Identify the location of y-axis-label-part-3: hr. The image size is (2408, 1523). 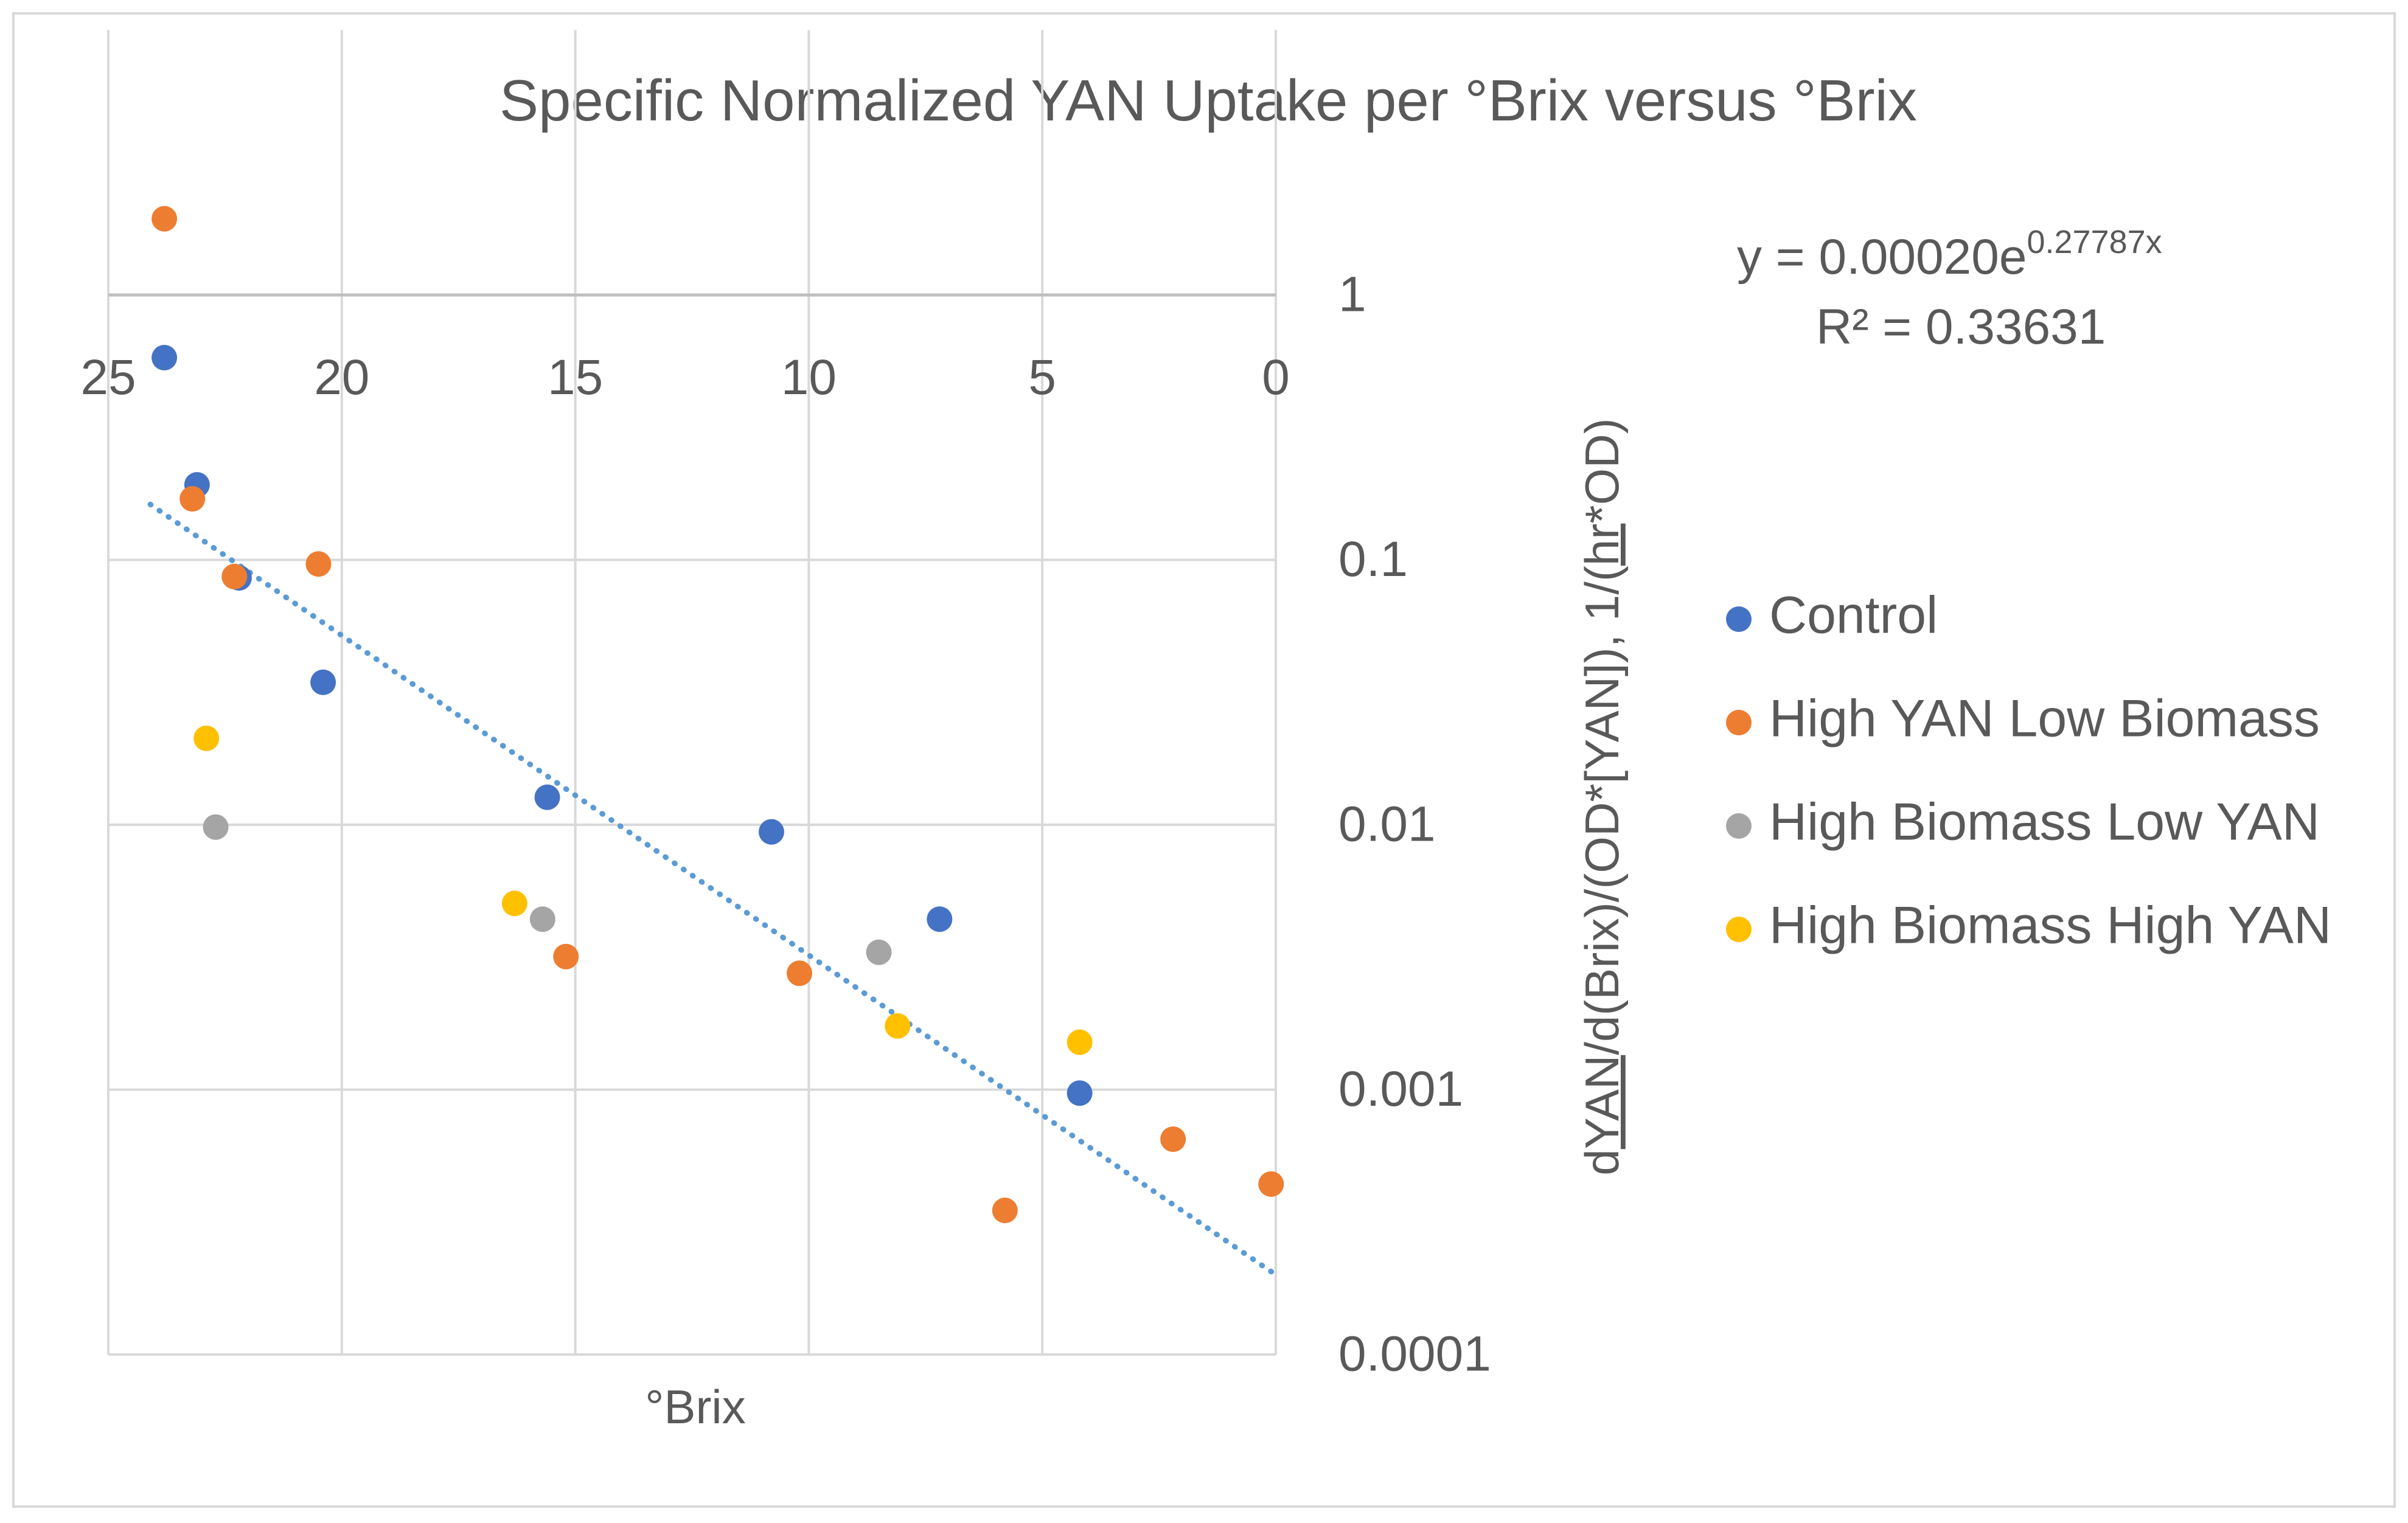
(1602, 545).